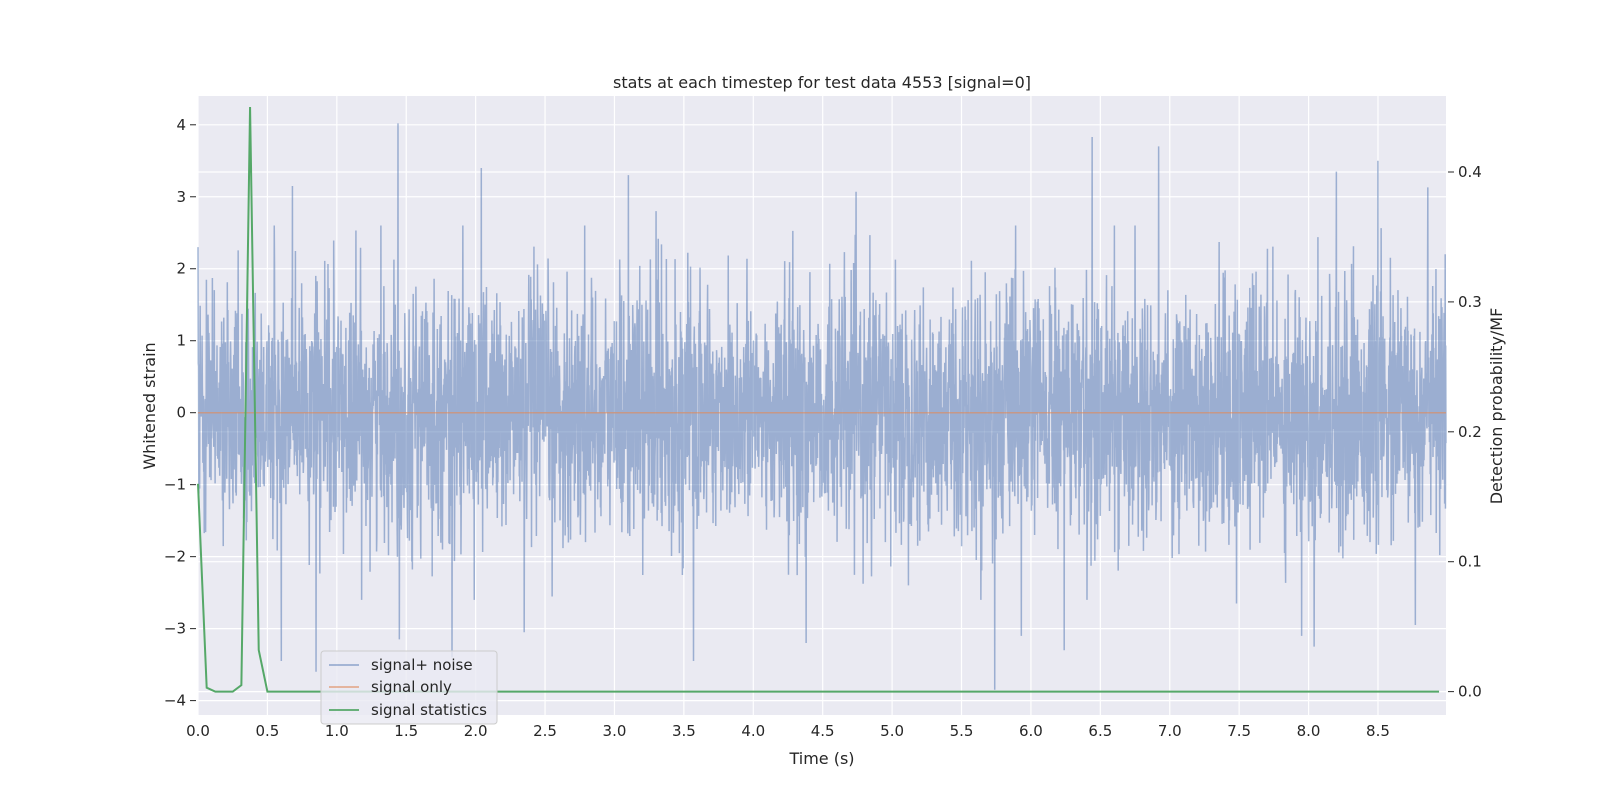 The height and width of the screenshot is (800, 1600). What do you see at coordinates (175, 485) in the screenshot?
I see `y-left-tick-label: −1` at bounding box center [175, 485].